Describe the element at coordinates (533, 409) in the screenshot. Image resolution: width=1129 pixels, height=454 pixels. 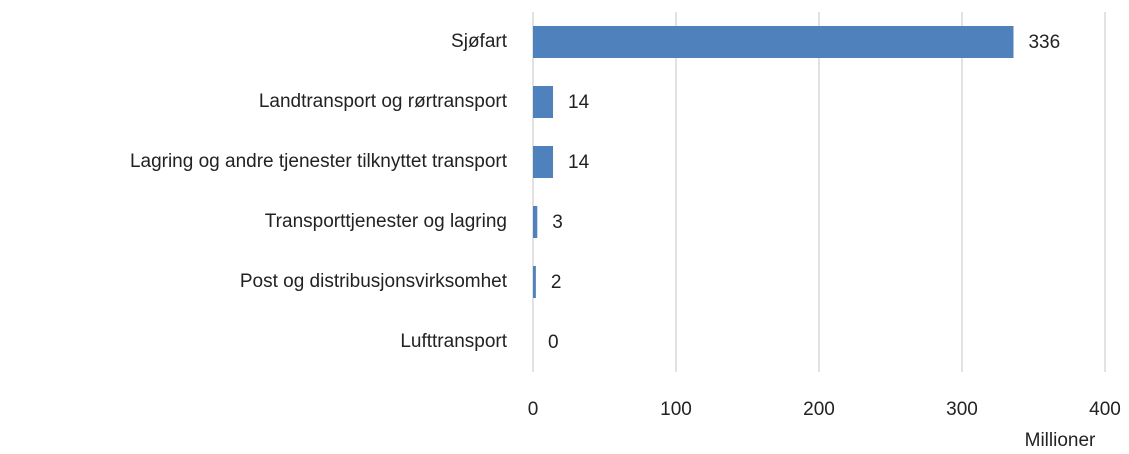
I see `x-tick-label: 0` at that location.